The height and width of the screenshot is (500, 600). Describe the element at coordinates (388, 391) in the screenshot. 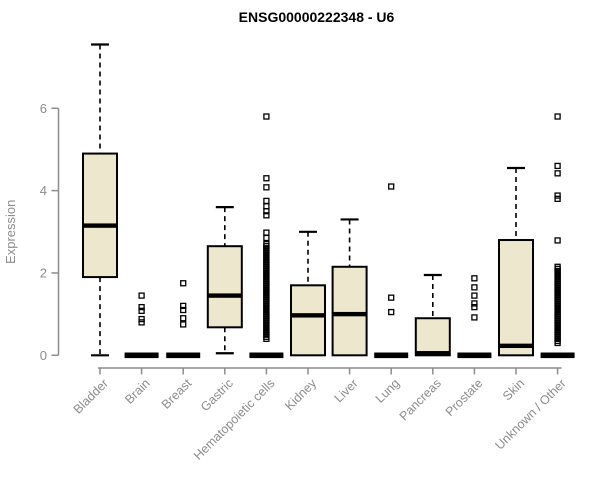

I see `x-tick-label: Lung` at that location.